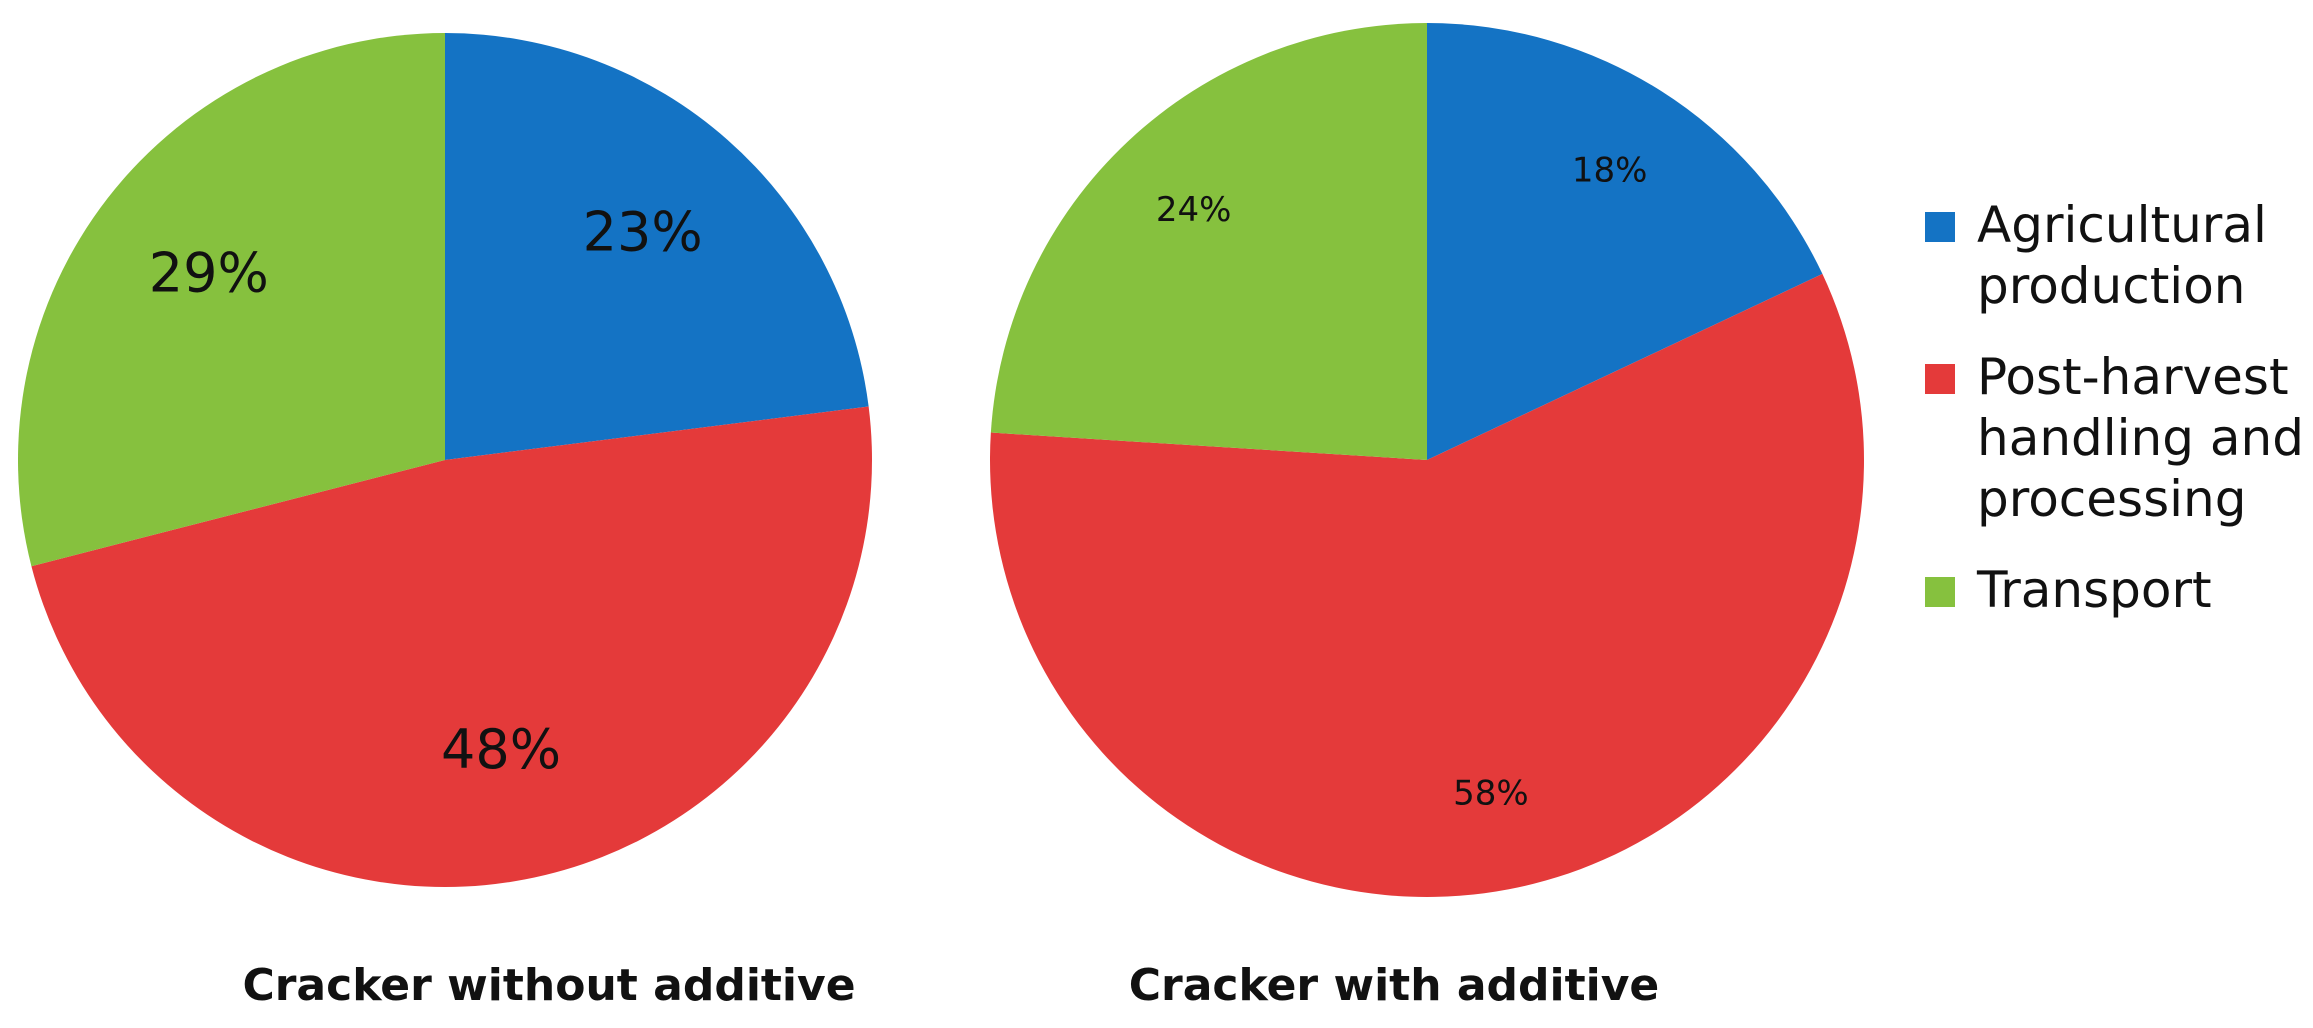 This screenshot has width=2313, height=1028. Describe the element at coordinates (2122, 255) in the screenshot. I see `legend-label: Agricultural production` at that location.